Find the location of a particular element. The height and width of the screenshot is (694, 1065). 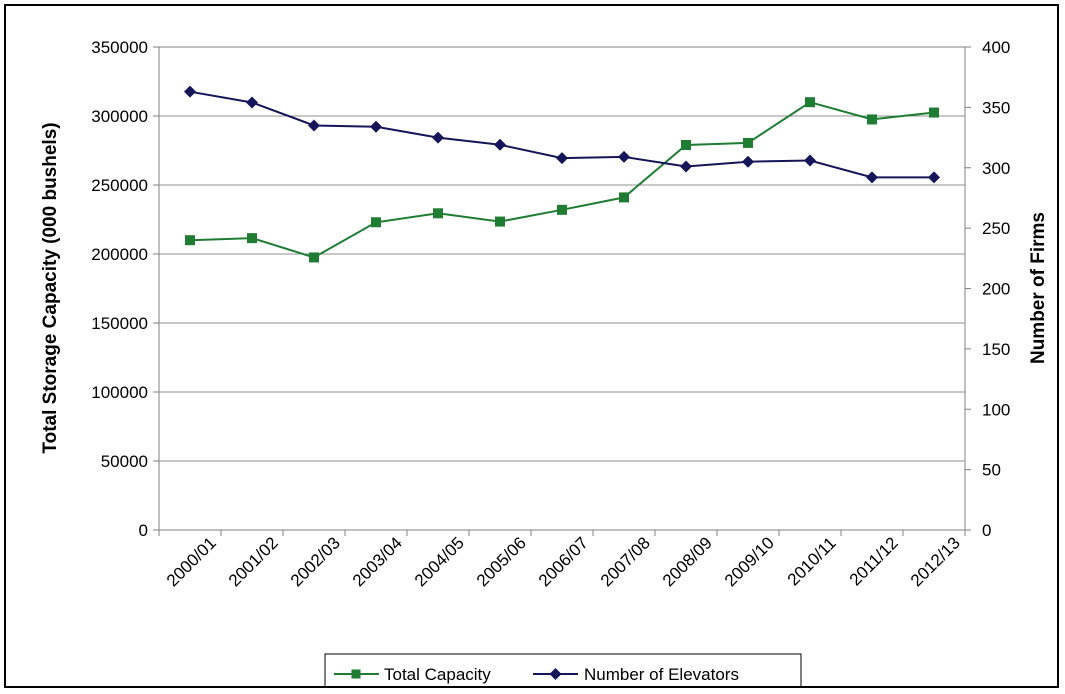

right-tick-label: 150 is located at coordinates (996, 349).